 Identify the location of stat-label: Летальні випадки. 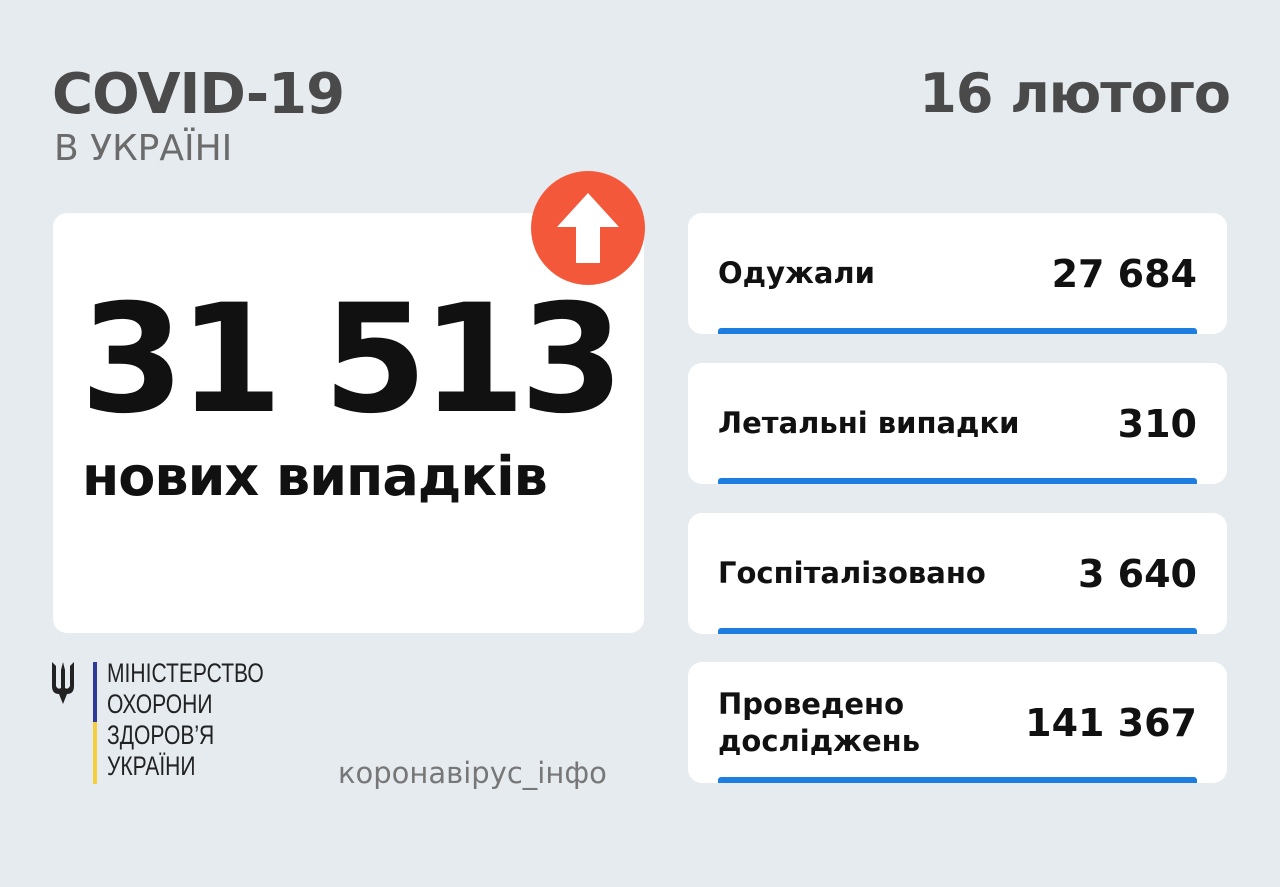
(869, 423).